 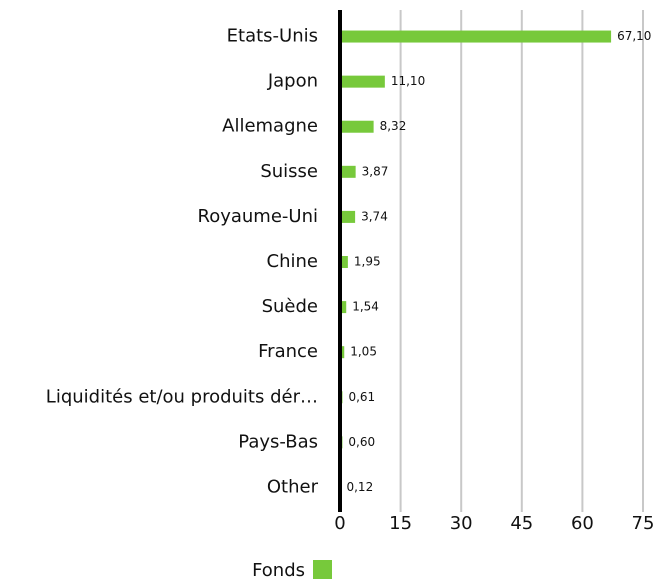 What do you see at coordinates (272, 36) in the screenshot?
I see `category-label: Etats-Unis` at bounding box center [272, 36].